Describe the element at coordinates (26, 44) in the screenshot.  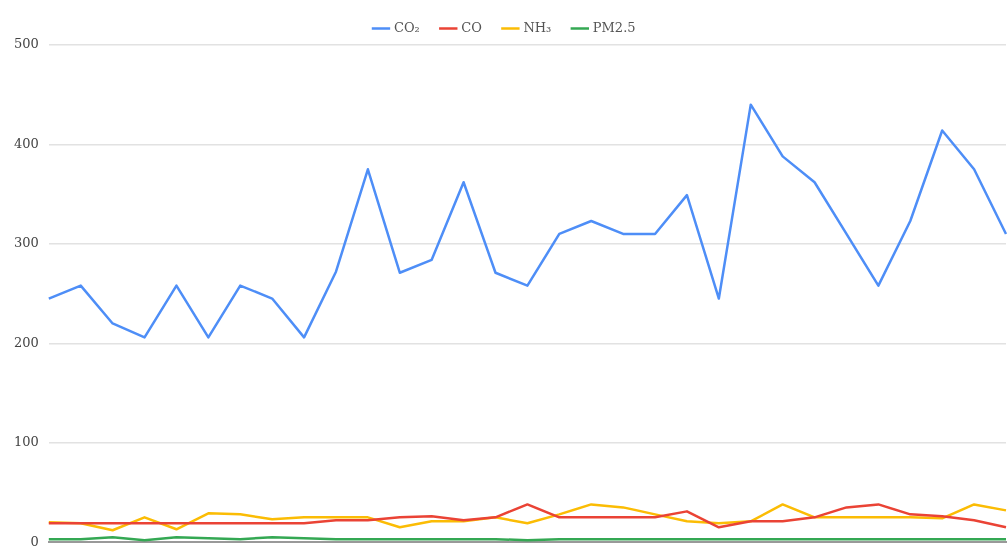
I see `y-tick-label: 500` at that location.